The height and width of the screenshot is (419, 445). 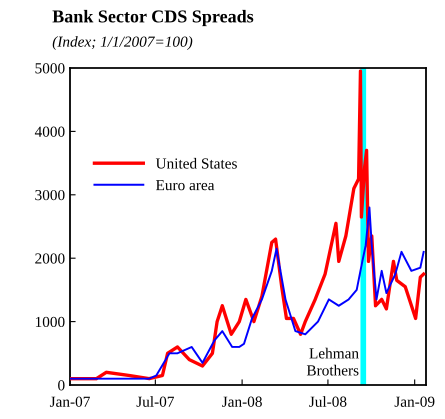 I want to click on y-tick-label: 2000, so click(x=50, y=258).